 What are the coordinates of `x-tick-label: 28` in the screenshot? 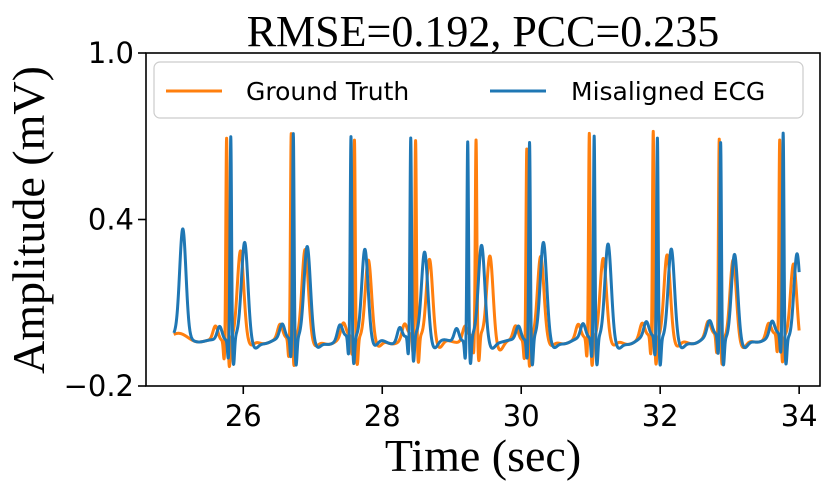 It's located at (382, 416).